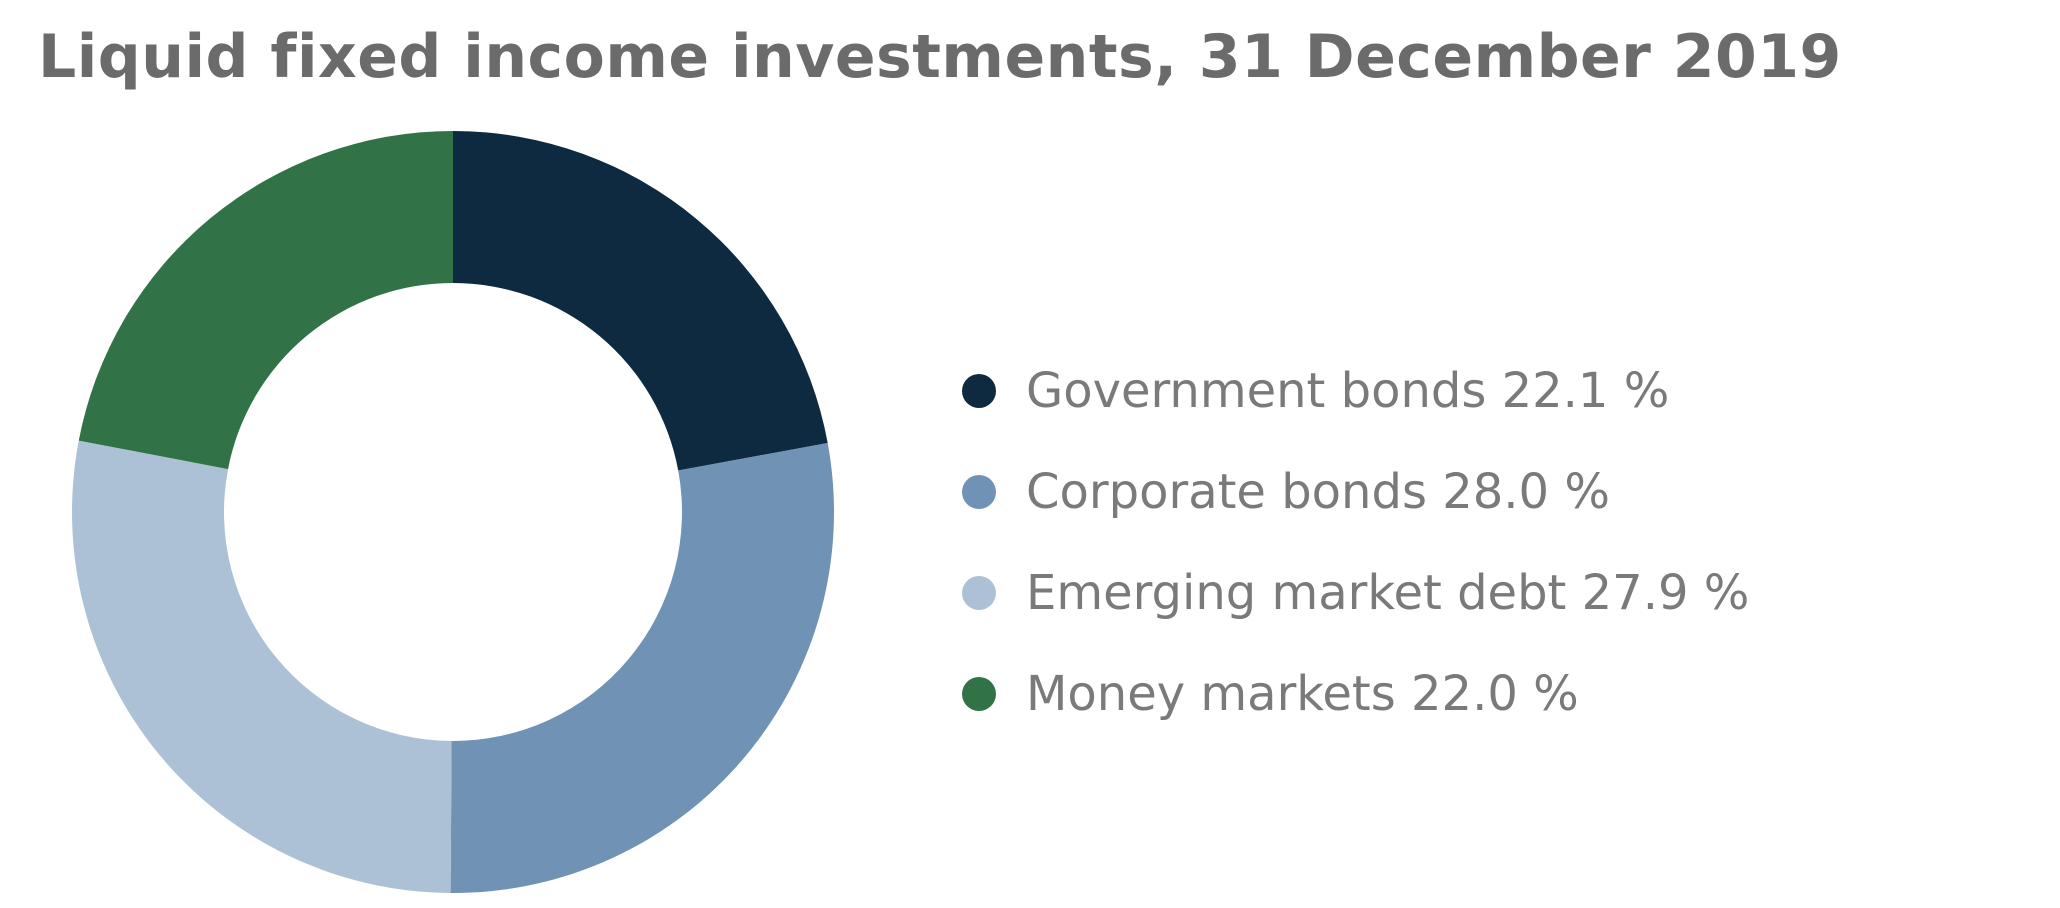 The height and width of the screenshot is (908, 2060). Describe the element at coordinates (640, 301) in the screenshot. I see `donut-slice-government-bonds` at that location.